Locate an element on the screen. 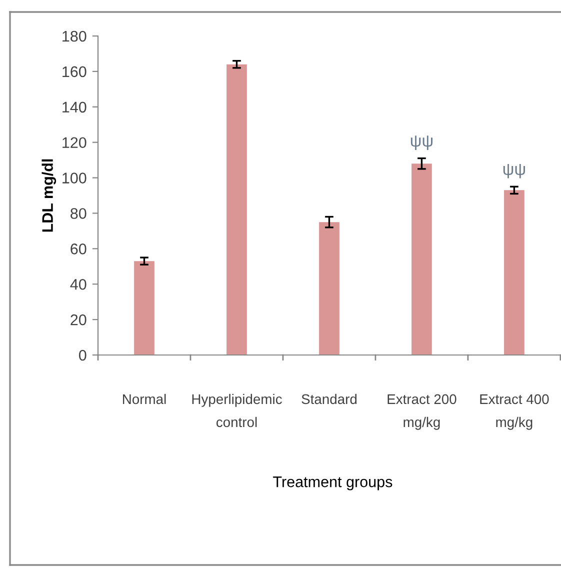 This screenshot has width=561, height=582. x-tick-label: Extract 200 mg/kg is located at coordinates (422, 412).